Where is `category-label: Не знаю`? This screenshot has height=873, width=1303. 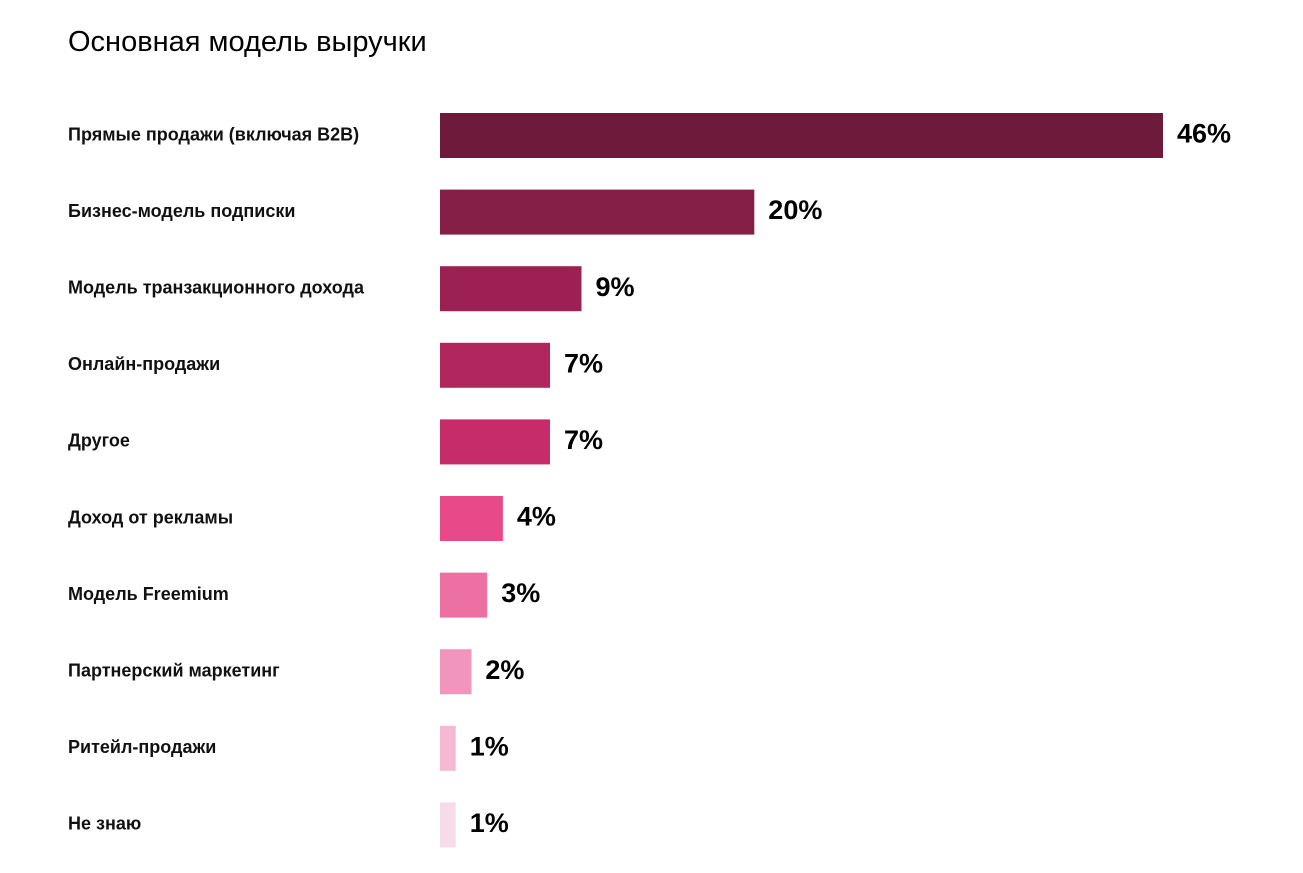 category-label: Не знаю is located at coordinates (104, 824).